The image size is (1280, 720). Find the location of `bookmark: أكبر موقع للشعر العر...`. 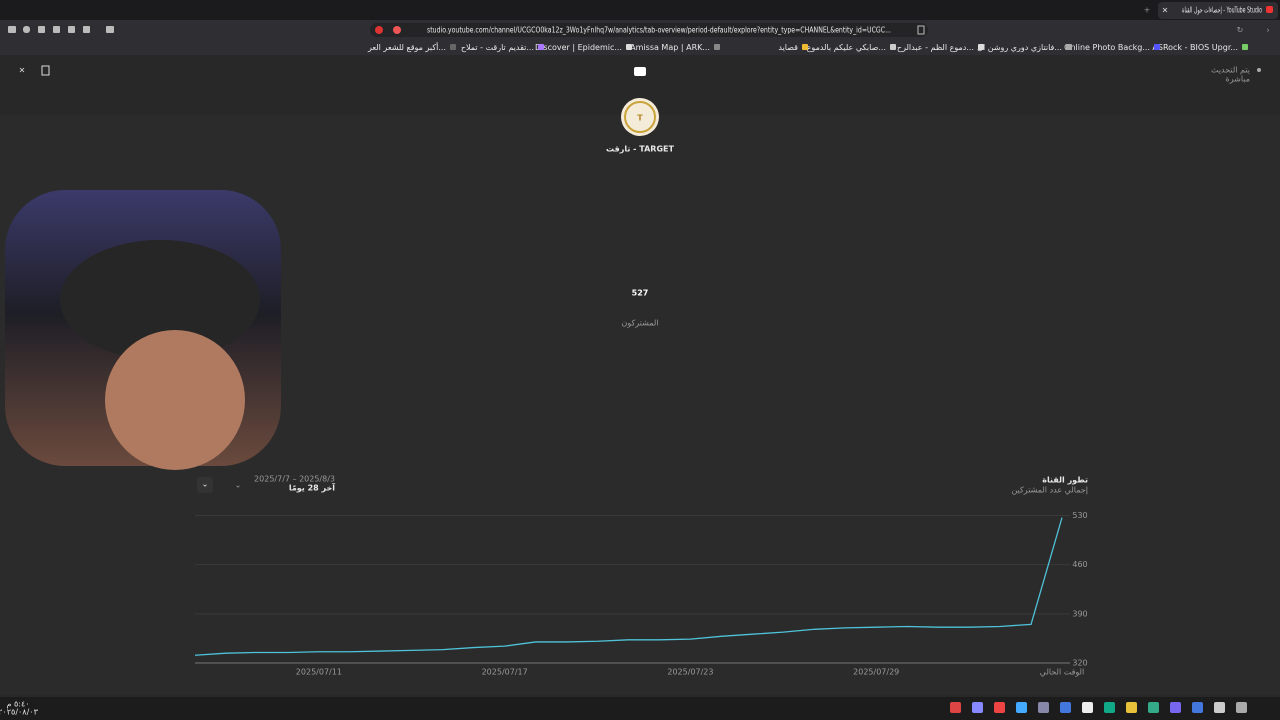

bookmark: أكبر موقع للشعر العر... is located at coordinates (406, 47).